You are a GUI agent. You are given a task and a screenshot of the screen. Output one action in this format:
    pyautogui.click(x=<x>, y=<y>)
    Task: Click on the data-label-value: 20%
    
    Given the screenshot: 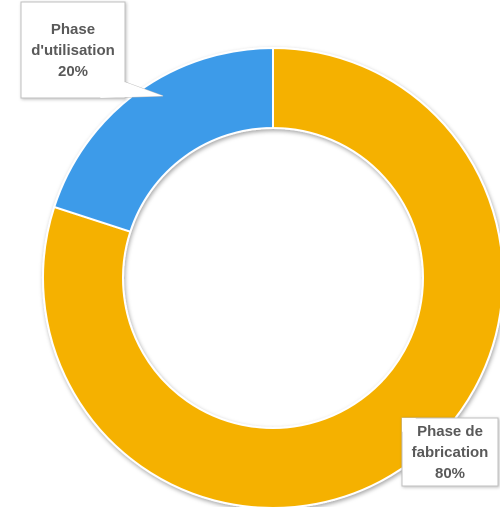 What is the action you would take?
    pyautogui.click(x=73, y=71)
    